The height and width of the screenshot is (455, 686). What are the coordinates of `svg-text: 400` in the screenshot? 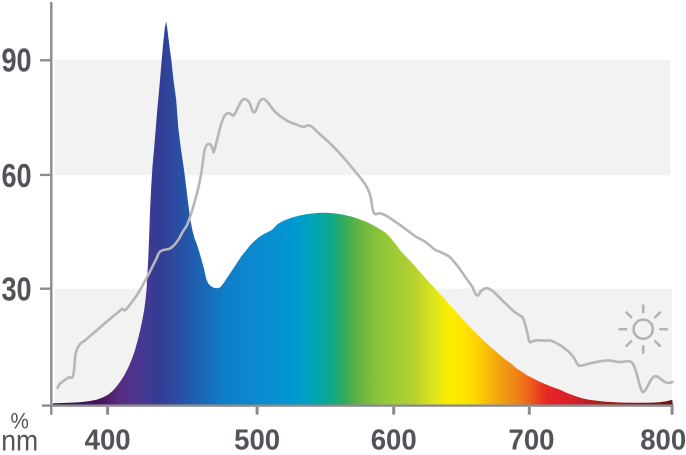 It's located at (108, 439).